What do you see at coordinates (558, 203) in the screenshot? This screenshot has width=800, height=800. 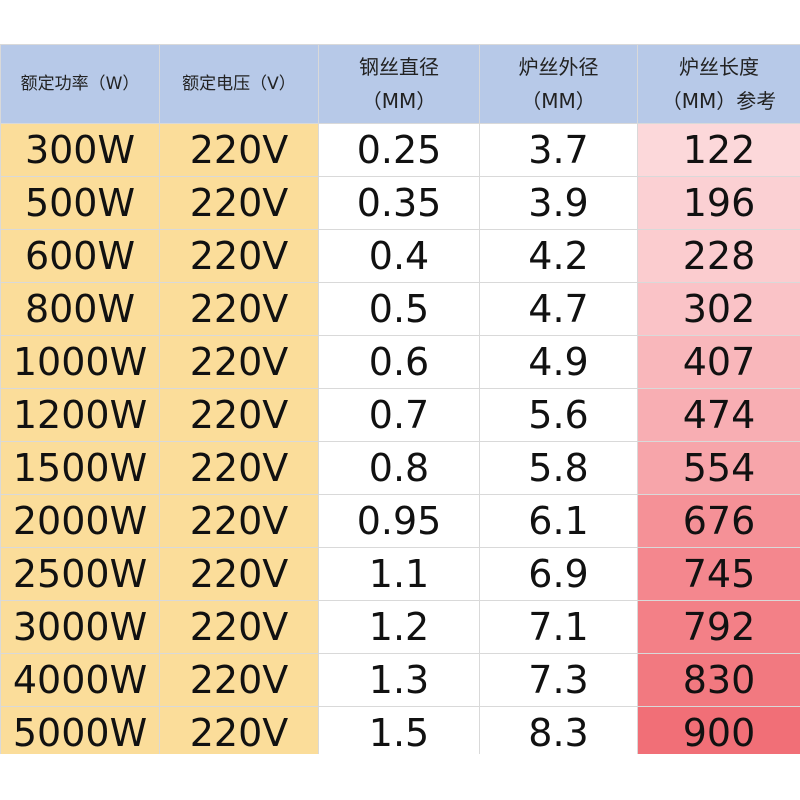 I see `coil-outer-diameter-cell: 3.9` at bounding box center [558, 203].